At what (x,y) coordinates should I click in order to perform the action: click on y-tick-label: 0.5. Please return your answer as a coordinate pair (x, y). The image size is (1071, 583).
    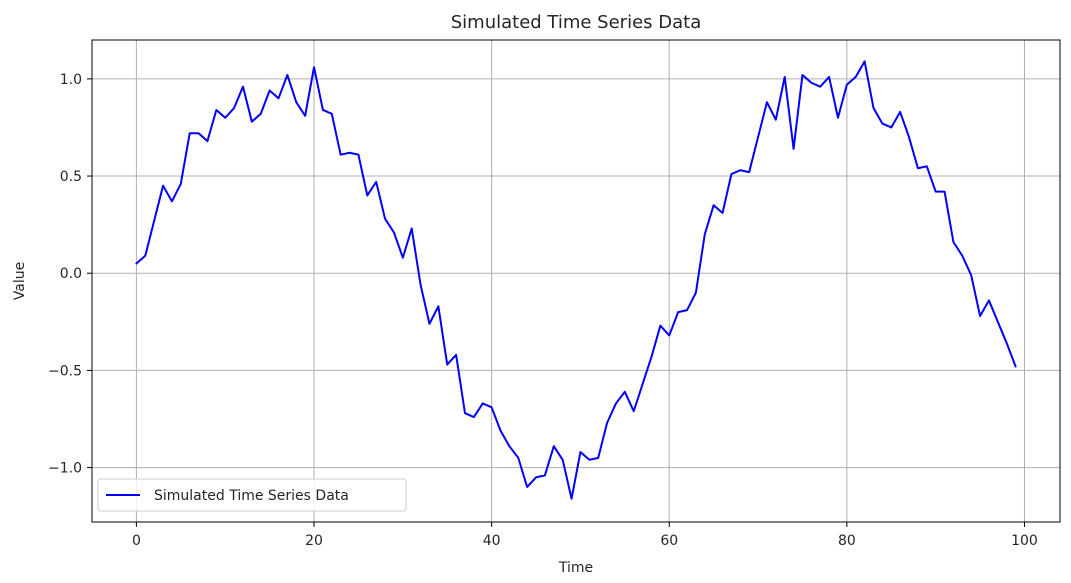
    Looking at the image, I should click on (71, 177).